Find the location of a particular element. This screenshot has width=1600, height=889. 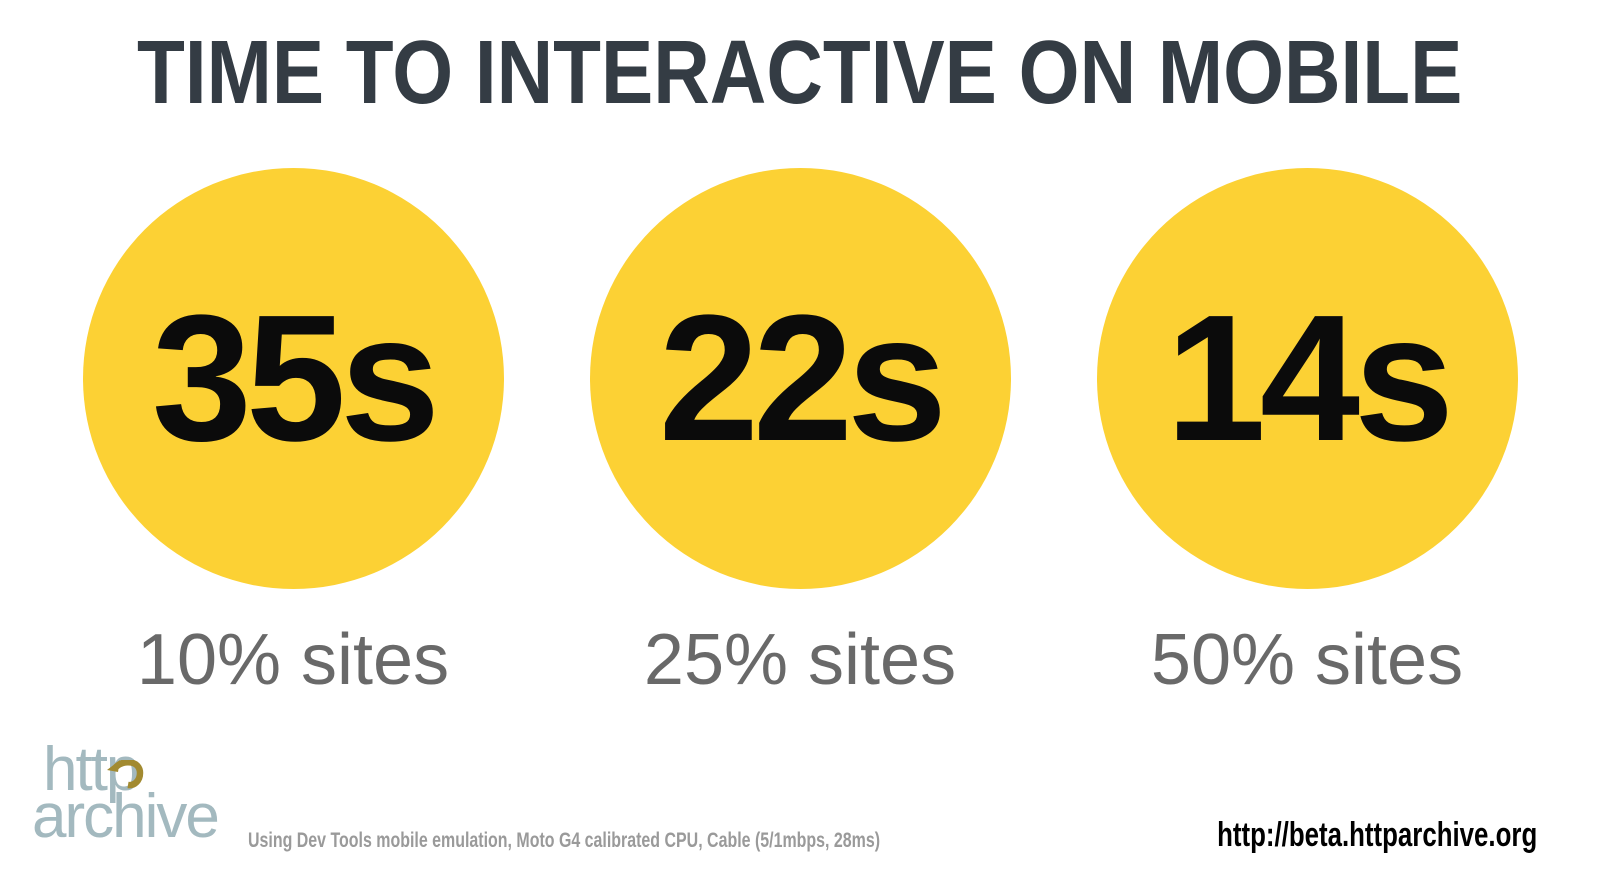

logo-text-archive: archive is located at coordinates (126, 816).